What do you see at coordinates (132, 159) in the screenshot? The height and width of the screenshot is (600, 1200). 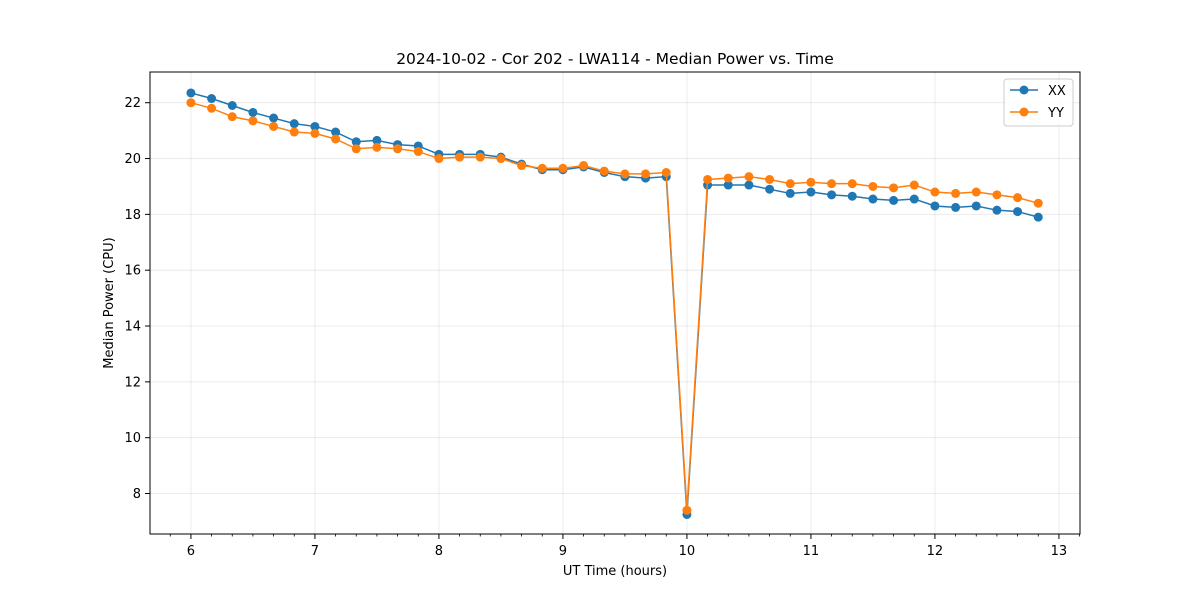 I see `y-tick-label: 20` at bounding box center [132, 159].